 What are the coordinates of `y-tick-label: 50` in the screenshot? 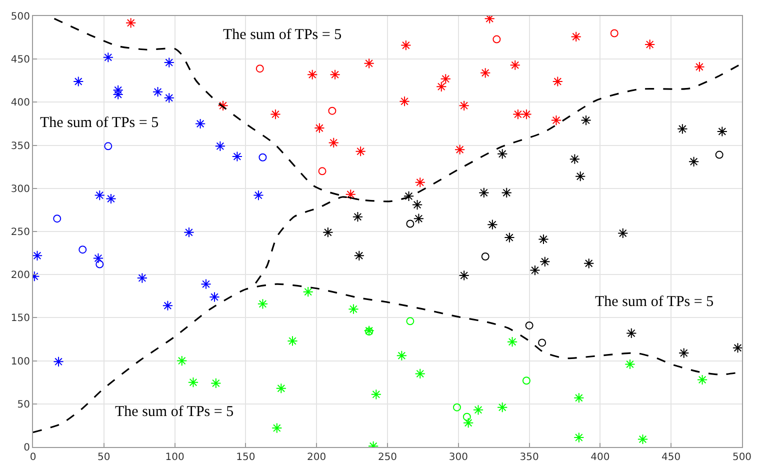 It's located at (23, 404).